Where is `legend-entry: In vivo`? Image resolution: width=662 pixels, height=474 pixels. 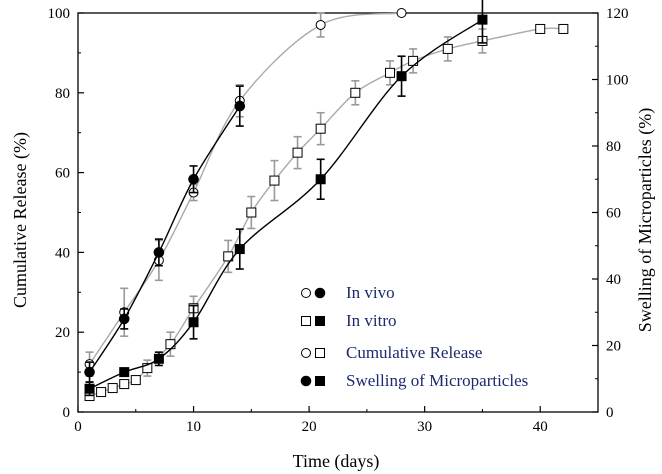
legend-entry: In vivo is located at coordinates (348, 292).